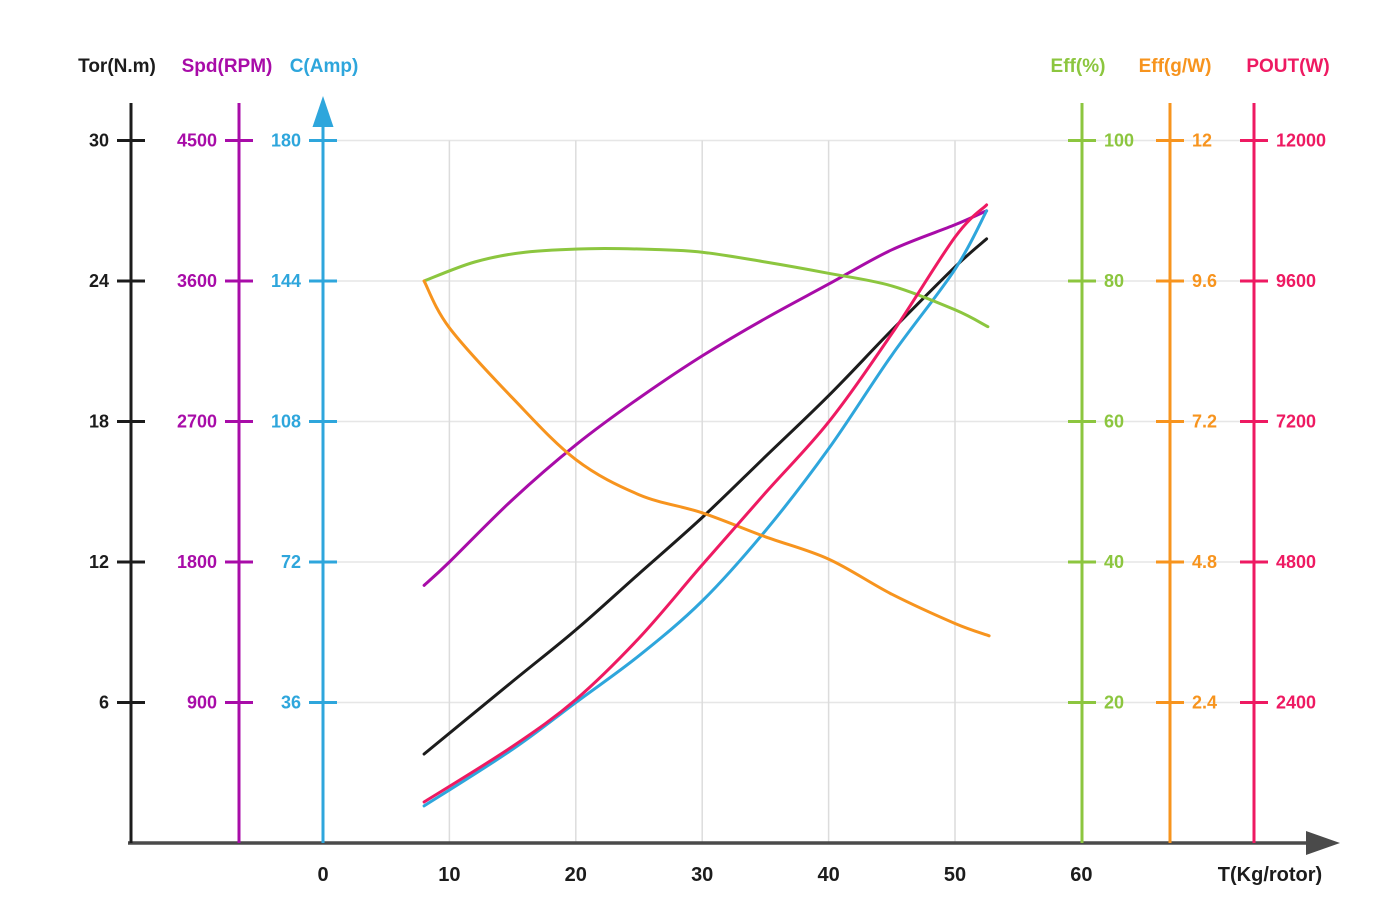 This screenshot has height=902, width=1398. I want to click on y-tick-label-eff: 100, so click(1119, 141).